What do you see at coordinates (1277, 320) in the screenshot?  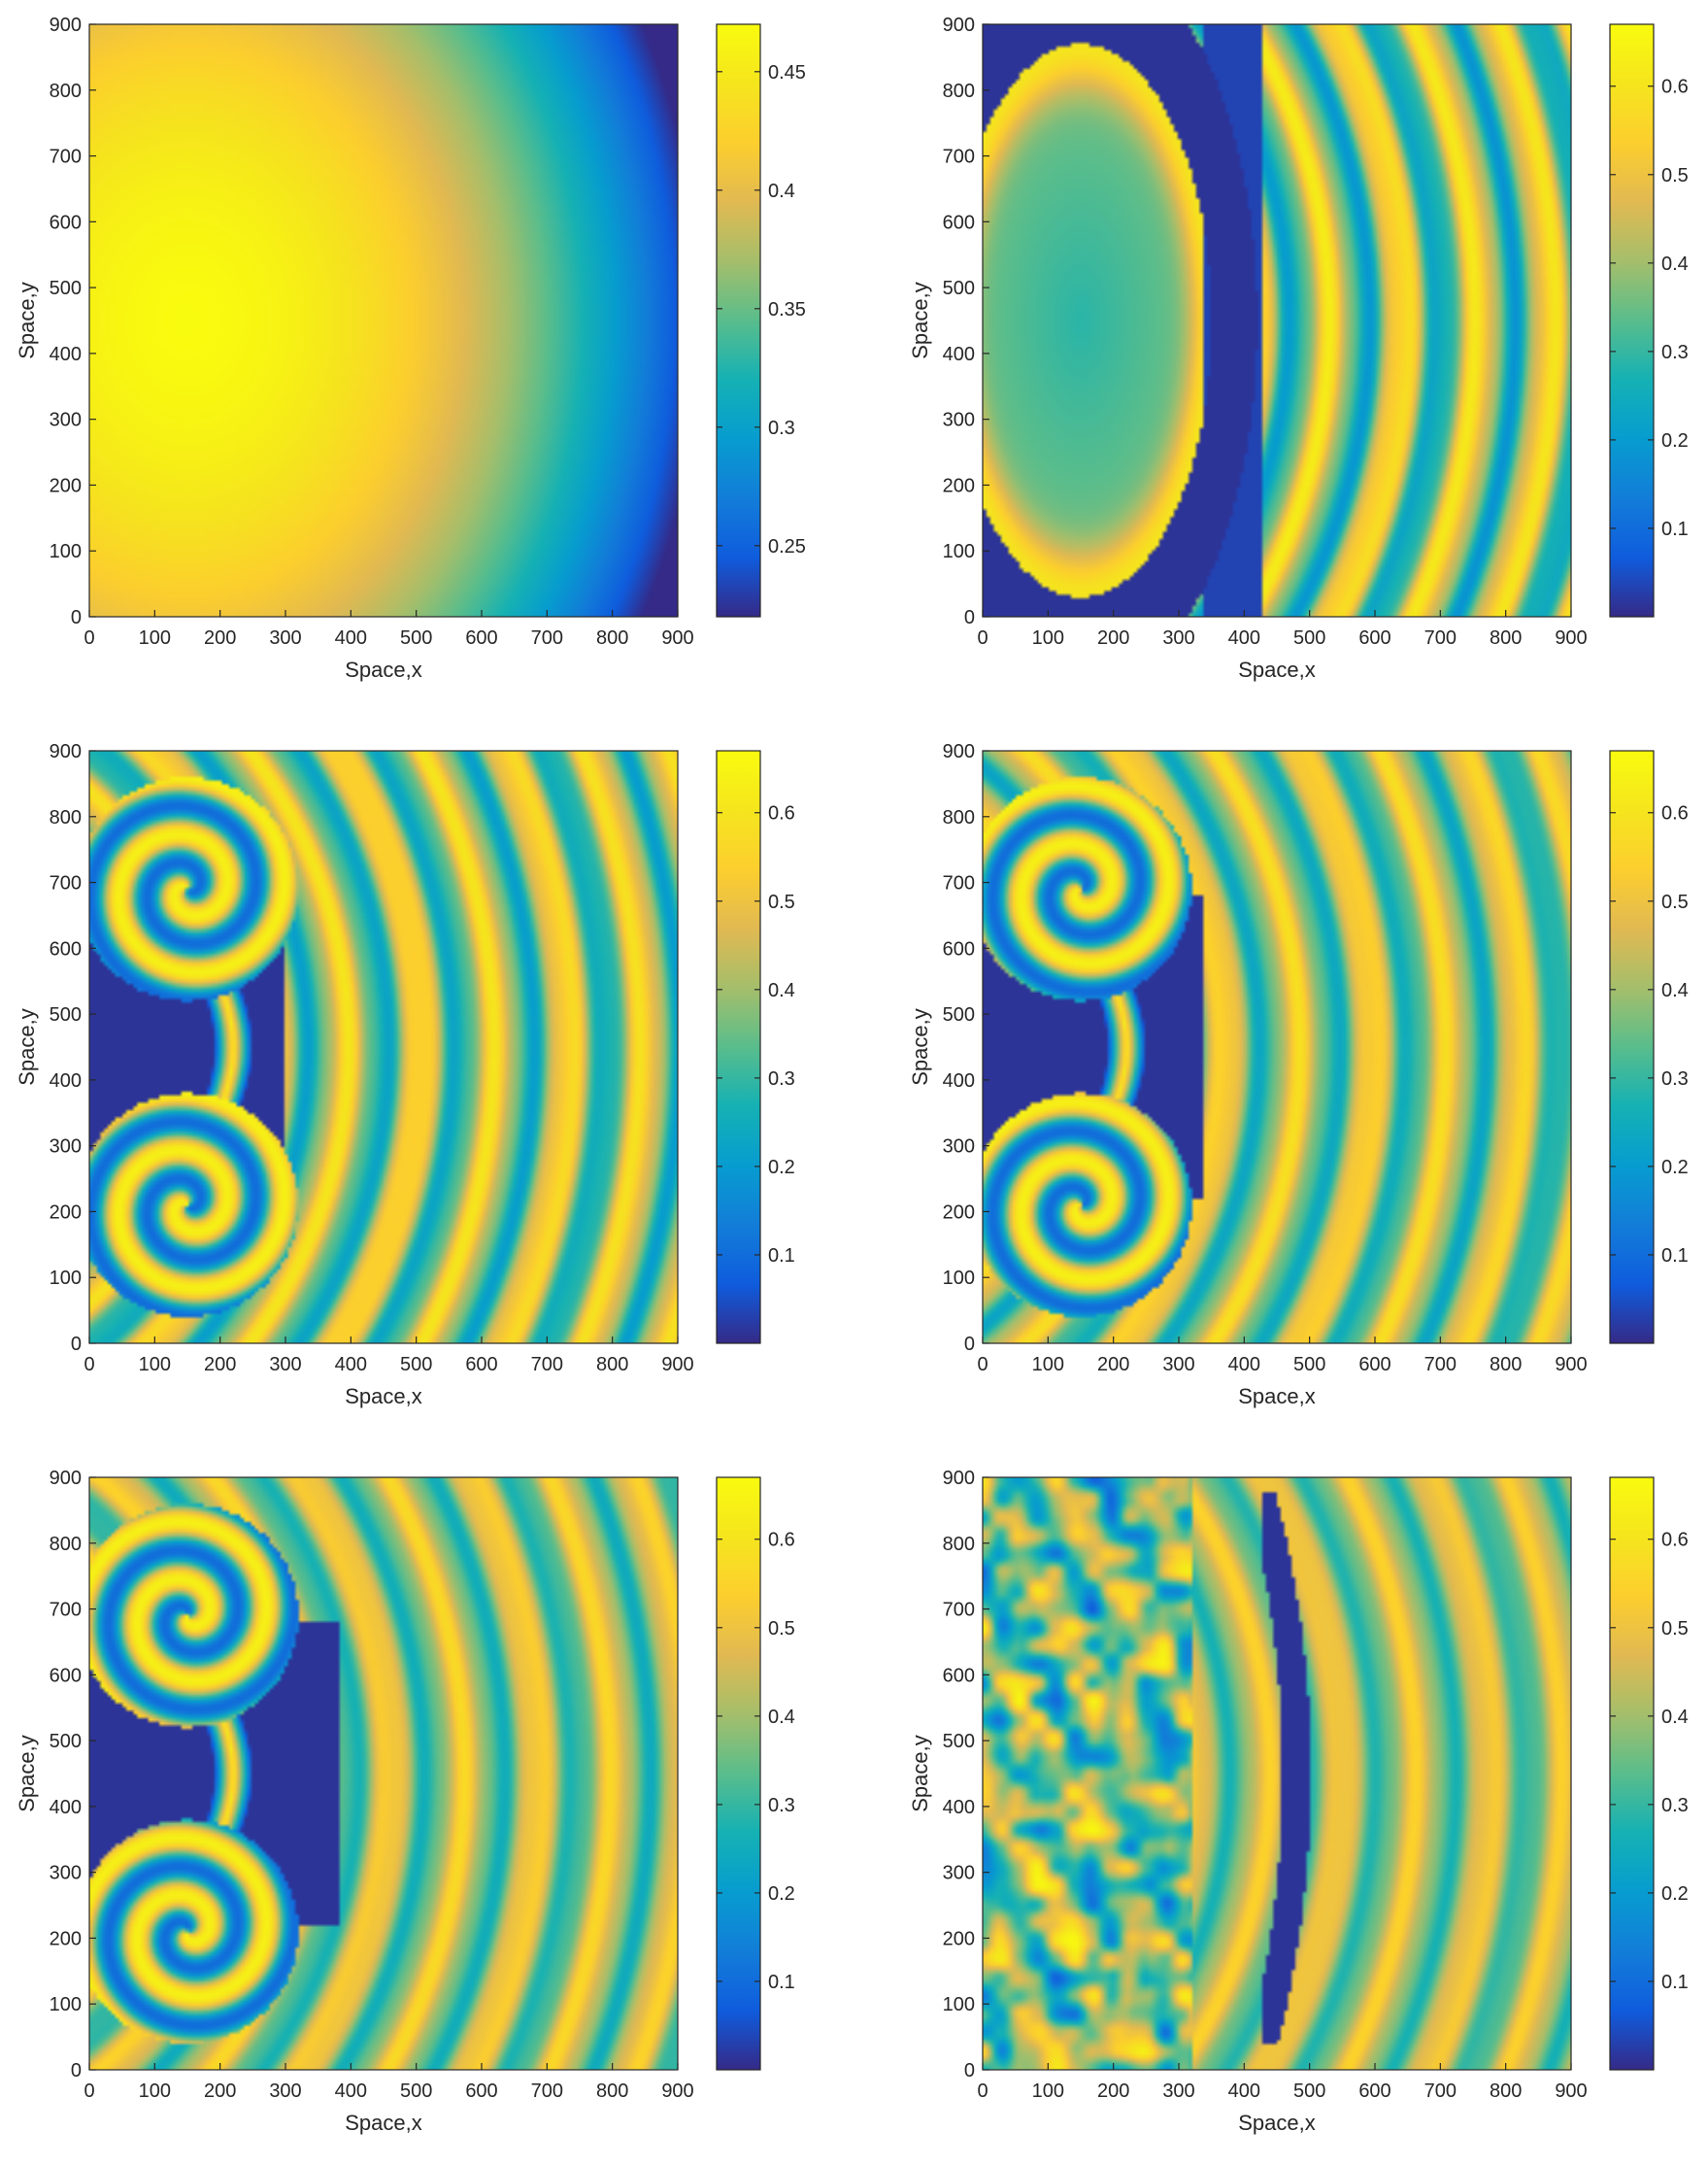 I see `heatmap-image-b` at bounding box center [1277, 320].